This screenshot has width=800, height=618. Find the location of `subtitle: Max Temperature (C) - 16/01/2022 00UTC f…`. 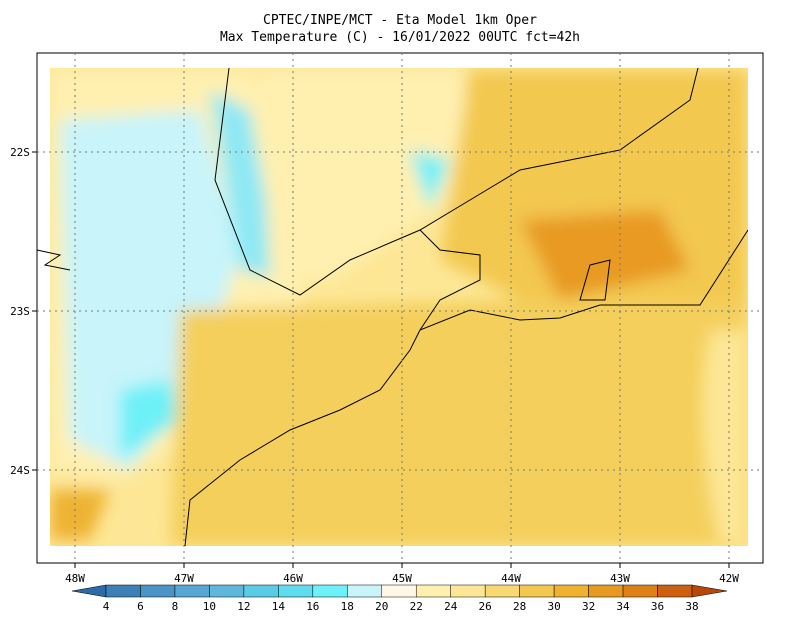

subtitle: Max Temperature (C) - 16/01/2022 00UTC f… is located at coordinates (400, 37).